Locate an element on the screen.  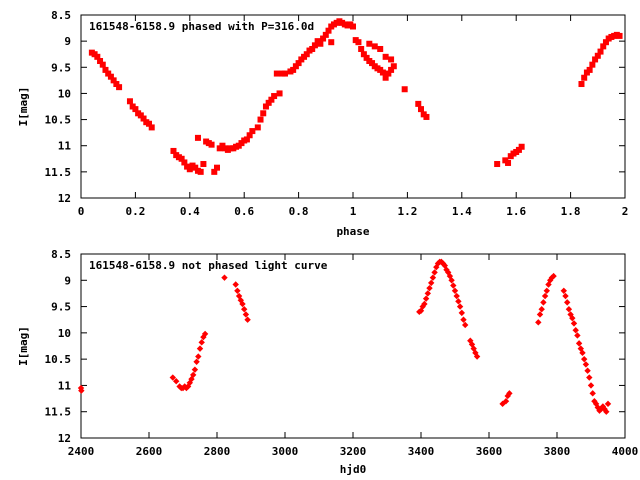
x-tick-label: 2800 is located at coordinates (217, 451).